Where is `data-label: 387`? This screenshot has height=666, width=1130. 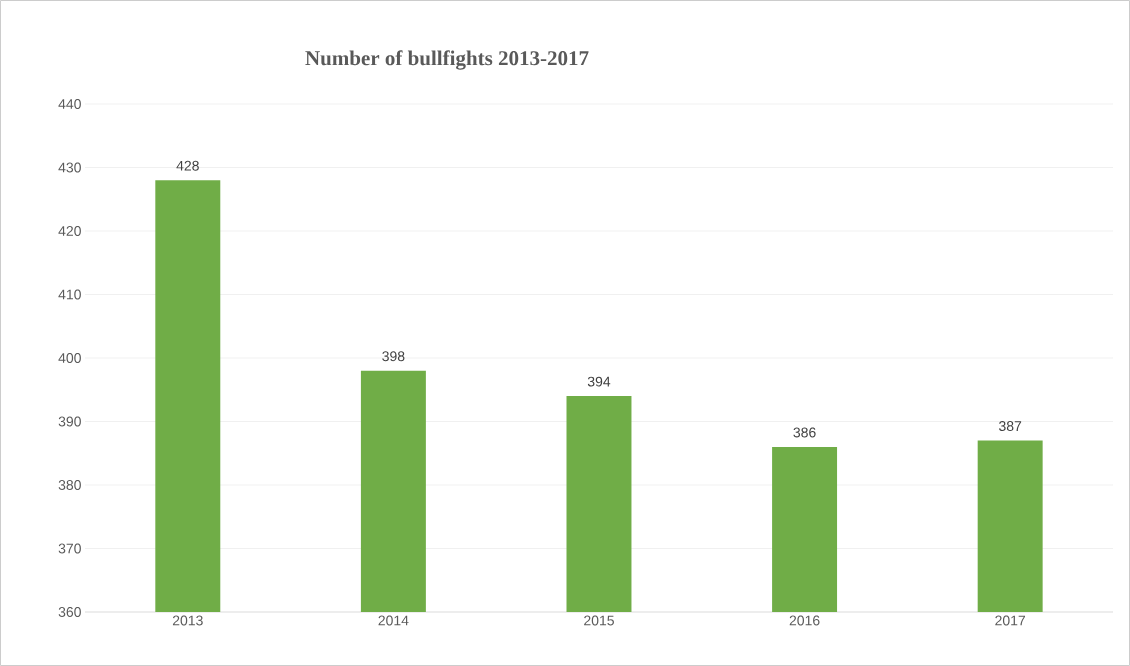 data-label: 387 is located at coordinates (1010, 426).